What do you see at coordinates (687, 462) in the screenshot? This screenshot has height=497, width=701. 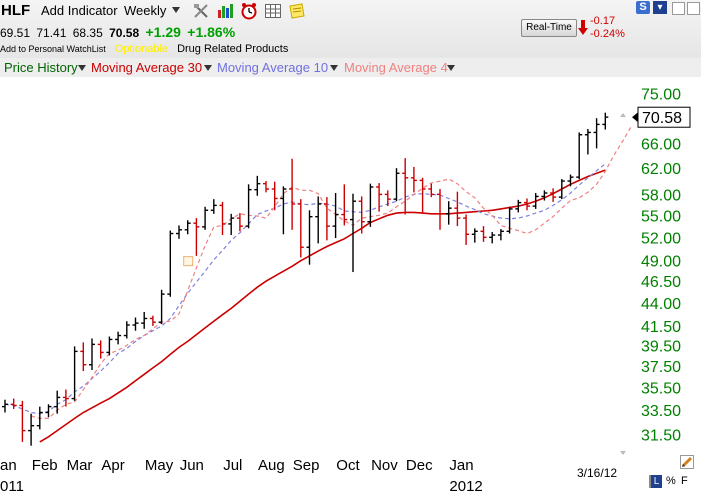 I see `pencil-icon` at bounding box center [687, 462].